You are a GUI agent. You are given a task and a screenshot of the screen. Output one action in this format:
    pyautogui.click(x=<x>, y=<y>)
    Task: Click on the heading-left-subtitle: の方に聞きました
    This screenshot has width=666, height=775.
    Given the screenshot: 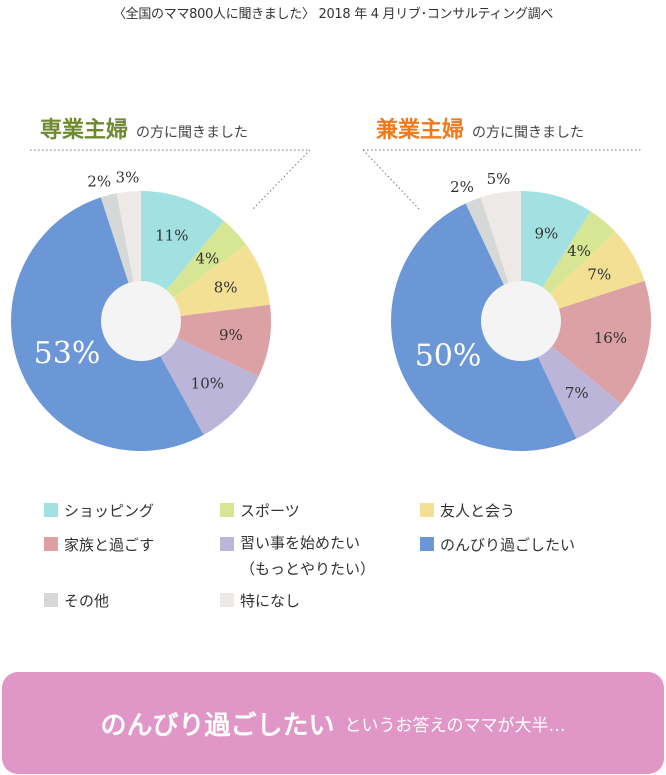 What is the action you would take?
    pyautogui.click(x=192, y=133)
    